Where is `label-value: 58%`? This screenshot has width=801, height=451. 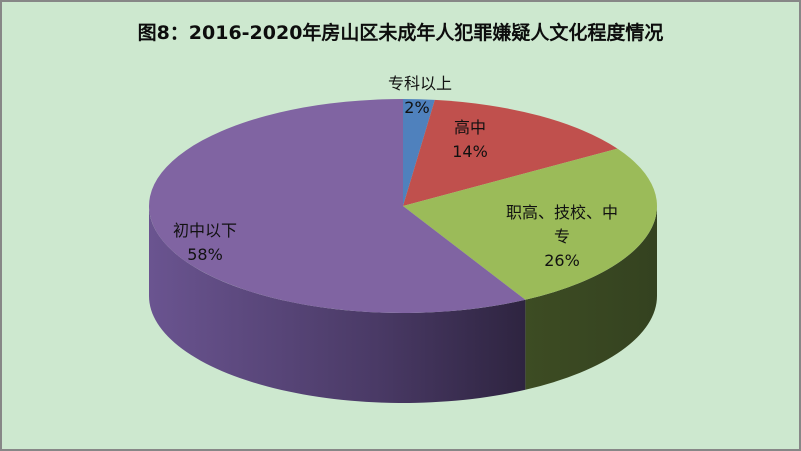
label-value: 58% is located at coordinates (205, 254).